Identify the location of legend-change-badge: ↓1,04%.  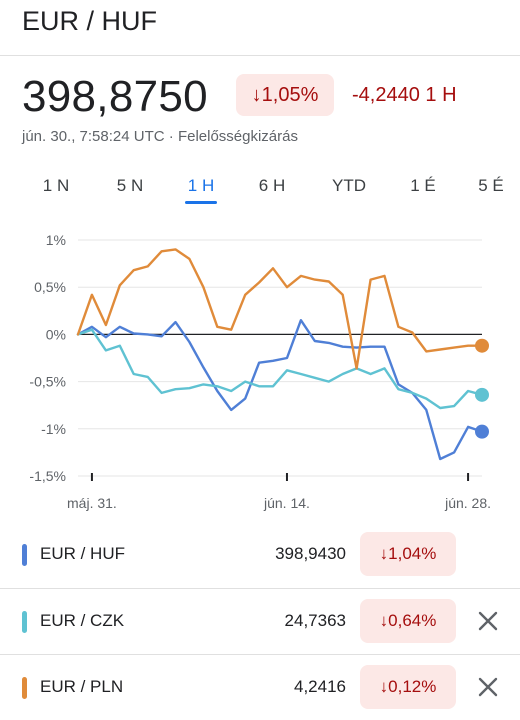
(408, 554).